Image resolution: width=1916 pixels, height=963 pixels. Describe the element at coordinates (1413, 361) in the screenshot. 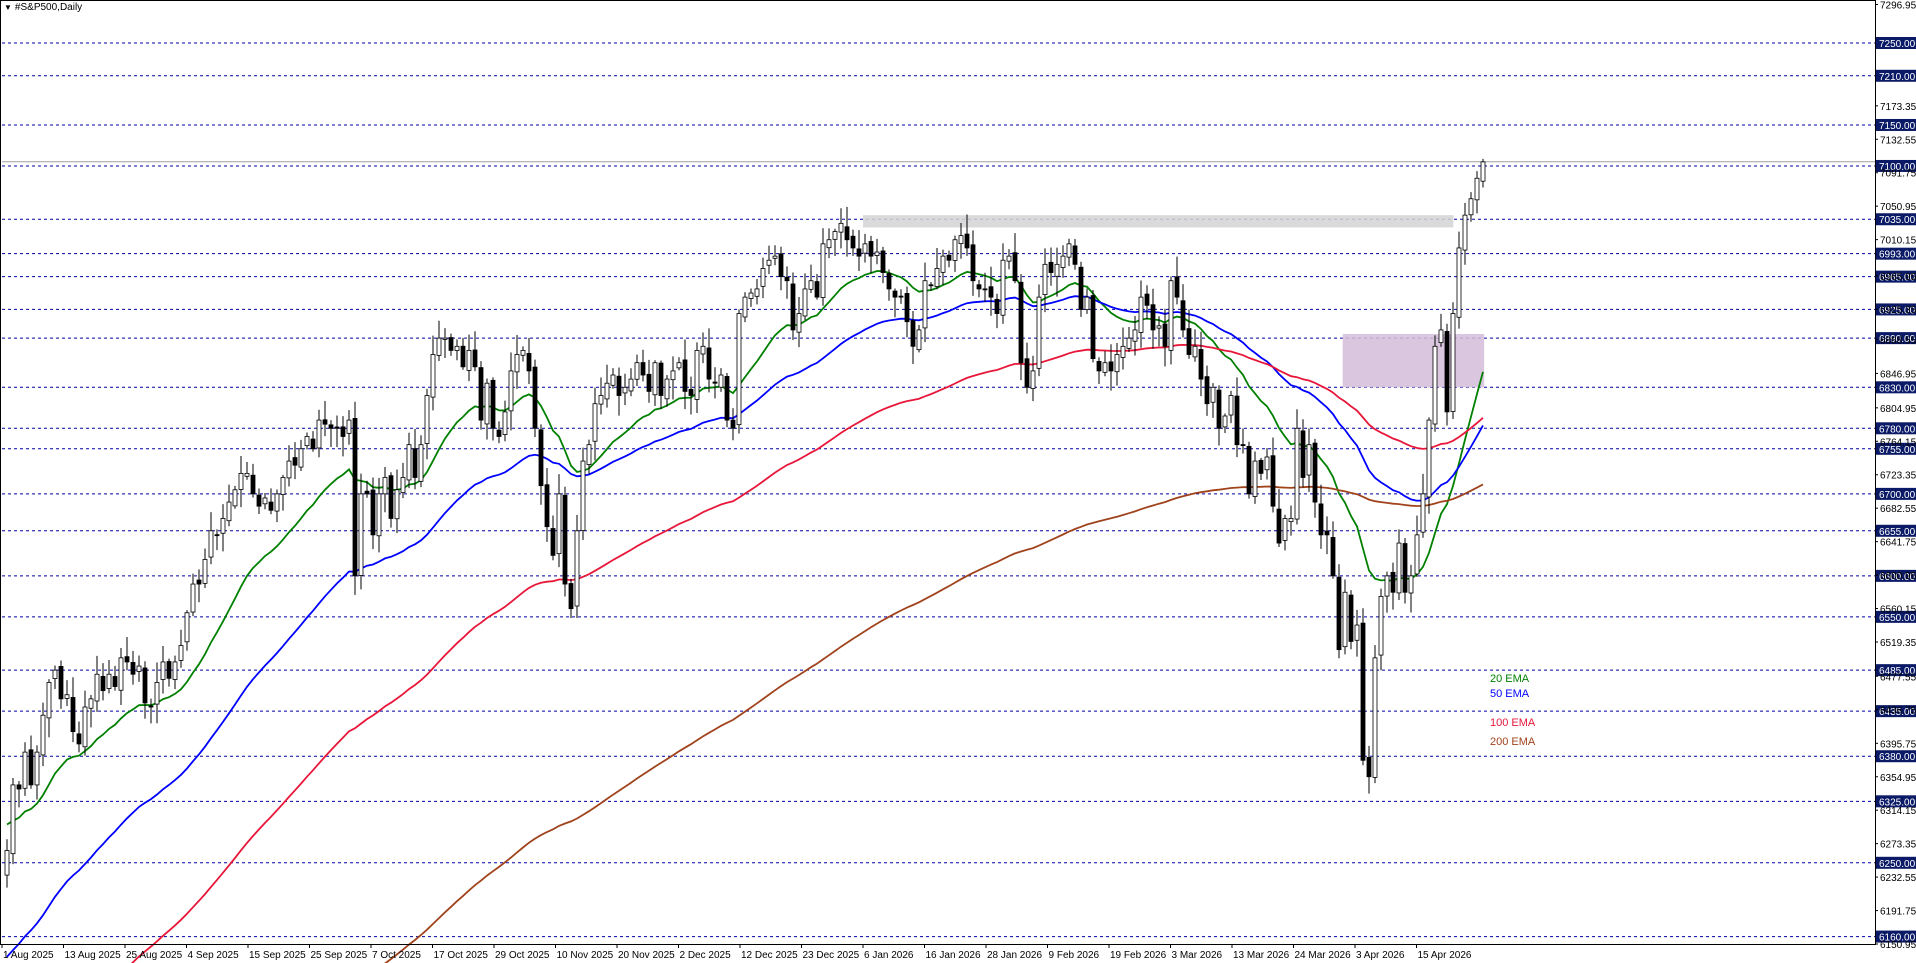

I see `price-zone` at that location.